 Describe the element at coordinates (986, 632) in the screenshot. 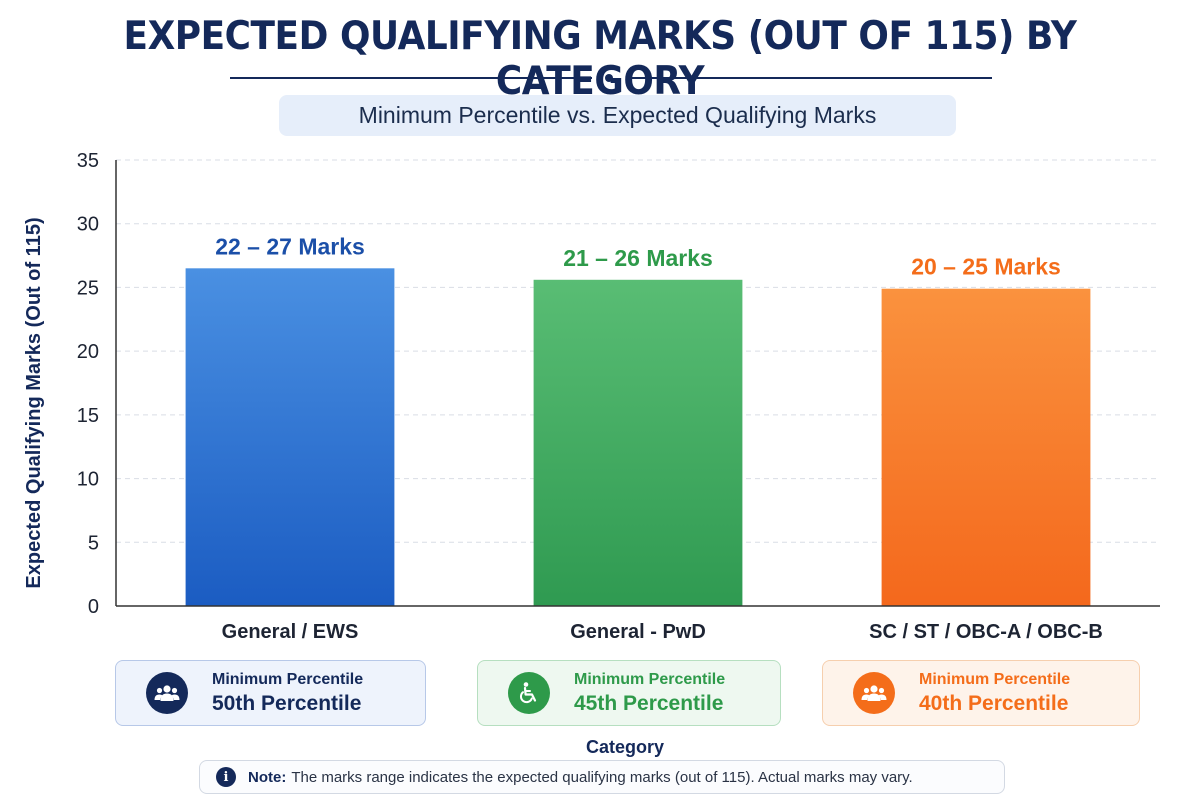

I see `x-tick-label: SC / ST / OBC-A / OBC-B` at that location.